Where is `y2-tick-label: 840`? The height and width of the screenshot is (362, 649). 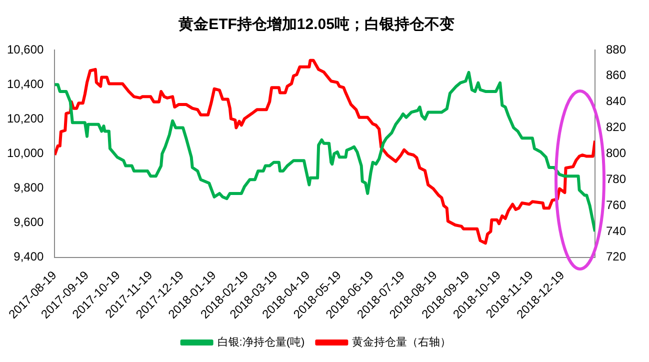
y2-tick-label: 840 is located at coordinates (616, 101).